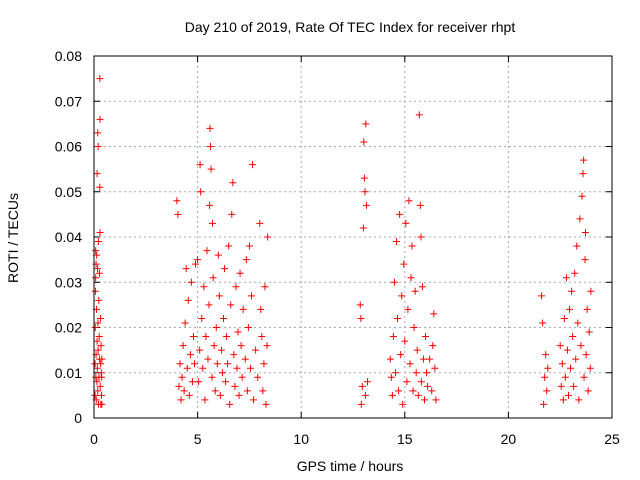 This screenshot has height=480, width=640. Describe the element at coordinates (68, 282) in the screenshot. I see `y-tick-label: 0.03` at that location.